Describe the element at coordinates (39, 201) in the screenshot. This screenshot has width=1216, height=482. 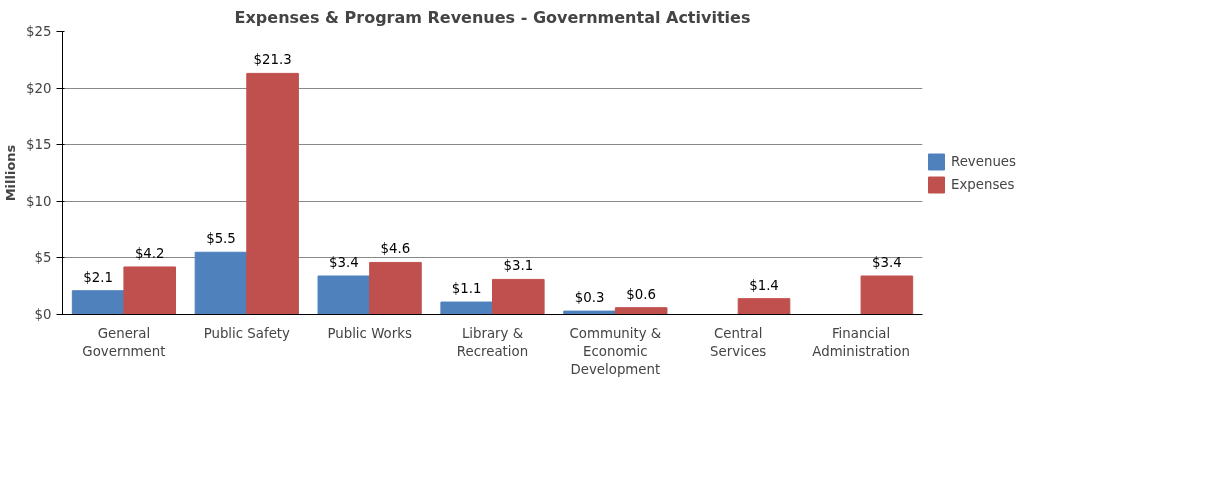
I see `y-tick-label: $10` at that location.